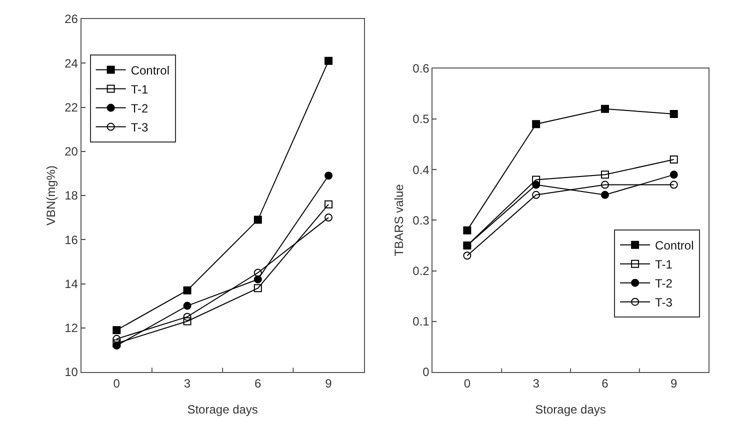 This screenshot has width=744, height=426. Describe the element at coordinates (71, 195) in the screenshot. I see `y-tick-label: 18` at that location.